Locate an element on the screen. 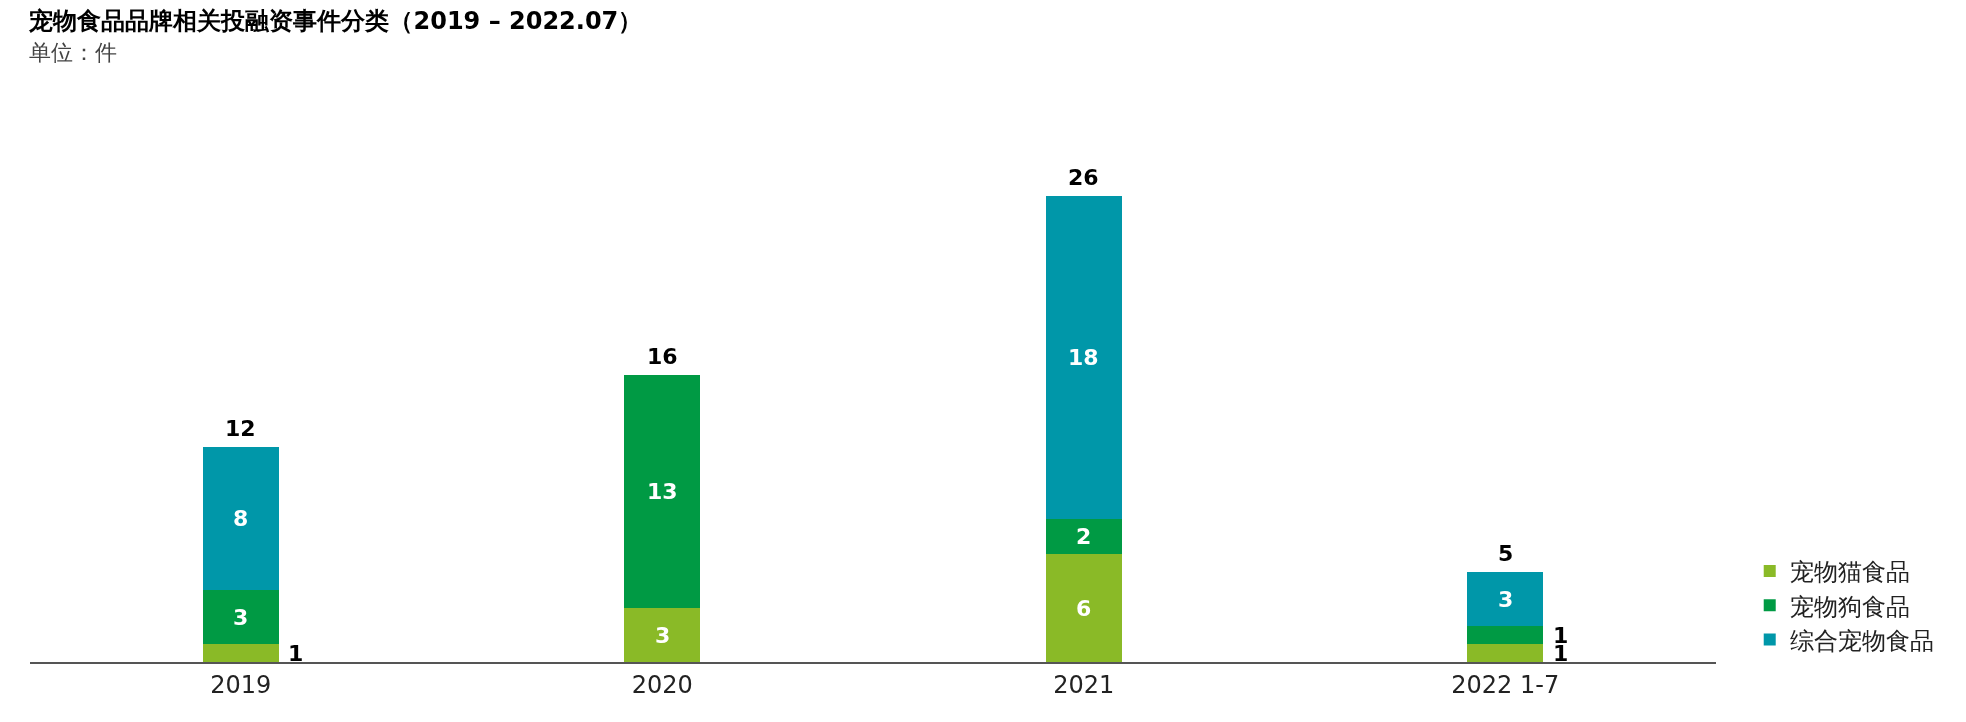  legend-label: 宠物狗食品 is located at coordinates (1849, 606).